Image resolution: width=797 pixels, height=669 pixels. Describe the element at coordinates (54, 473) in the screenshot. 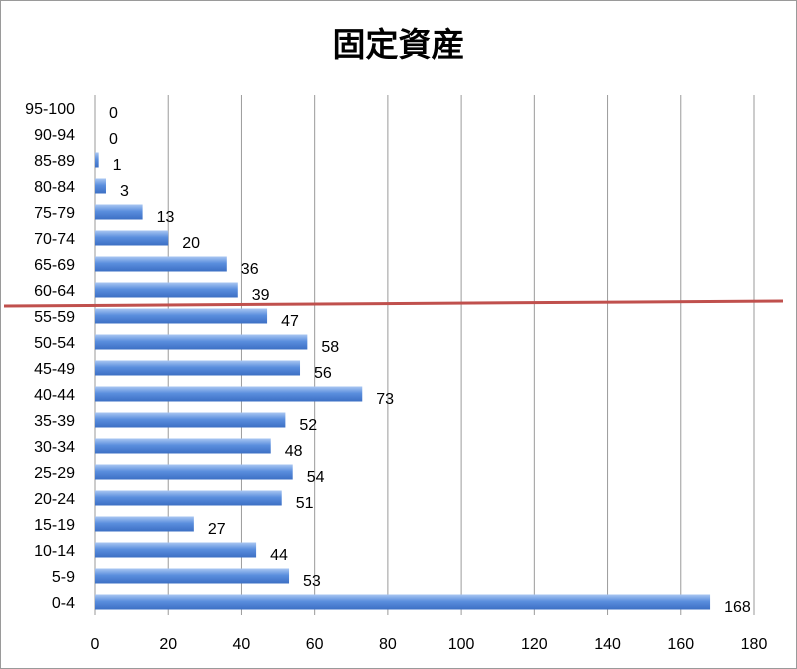

I see `y-tick-label: 25-29` at that location.